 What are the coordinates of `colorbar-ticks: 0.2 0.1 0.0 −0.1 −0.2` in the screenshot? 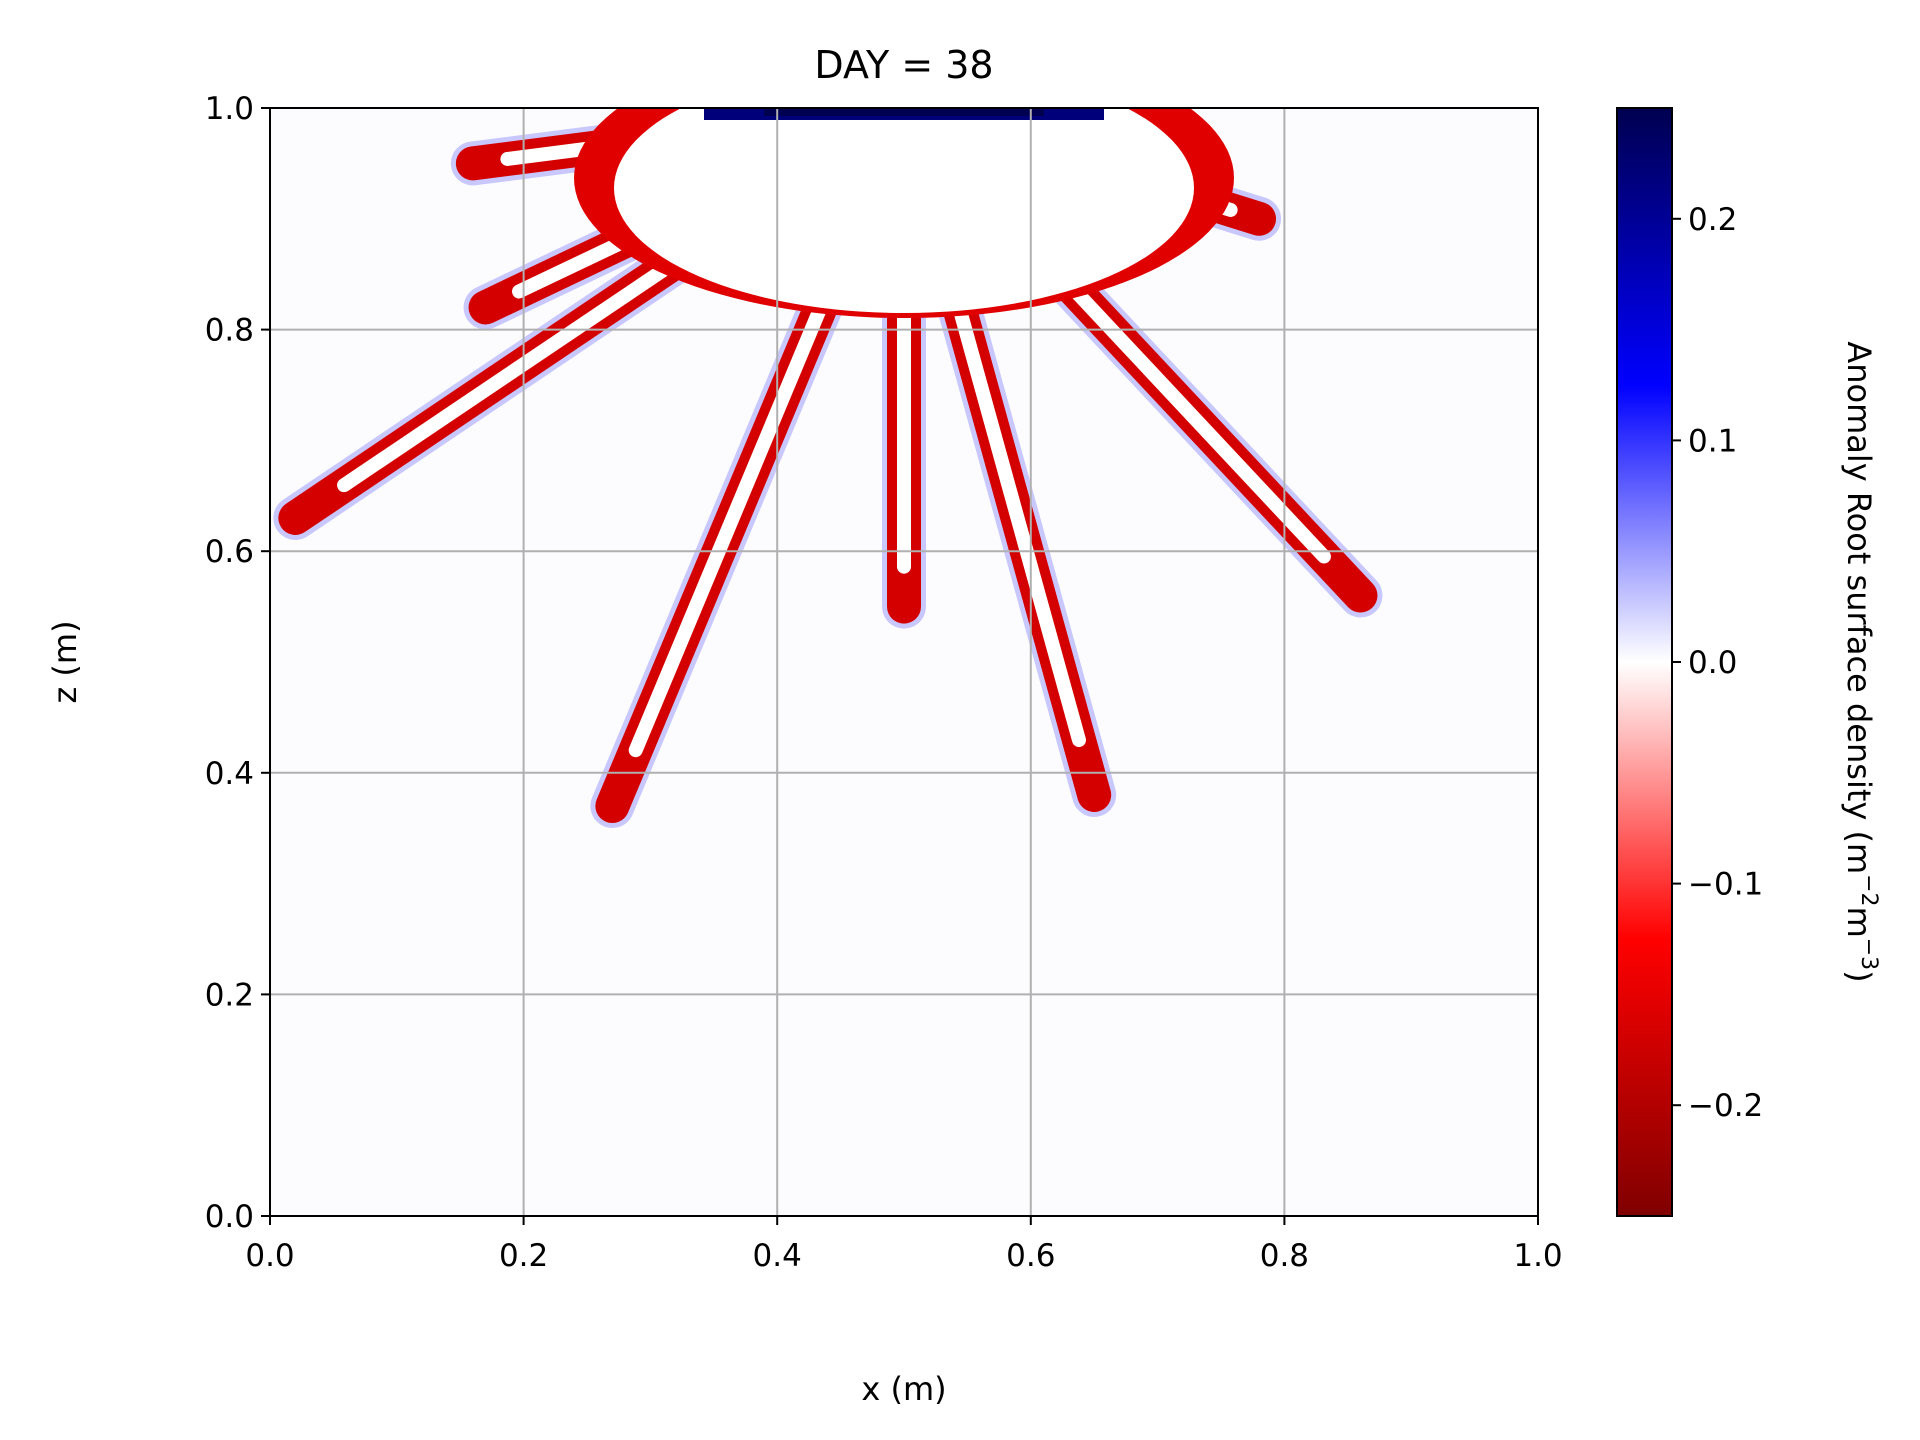 It's located at (1717, 663).